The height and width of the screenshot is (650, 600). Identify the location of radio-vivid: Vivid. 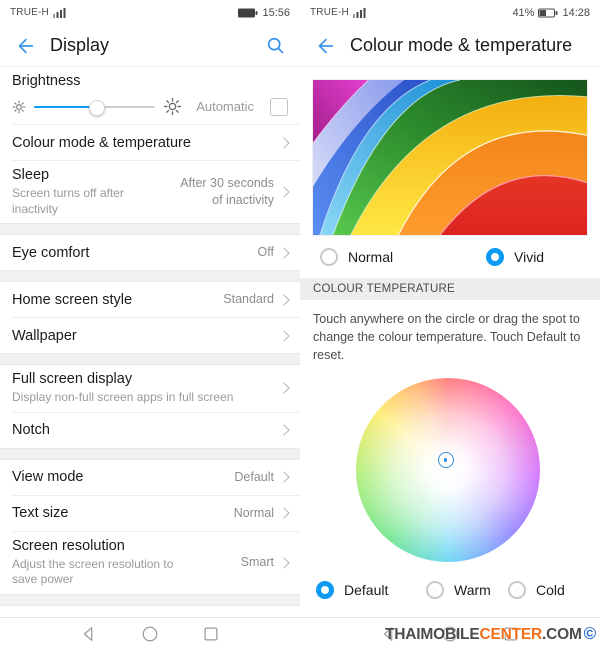
(507, 257).